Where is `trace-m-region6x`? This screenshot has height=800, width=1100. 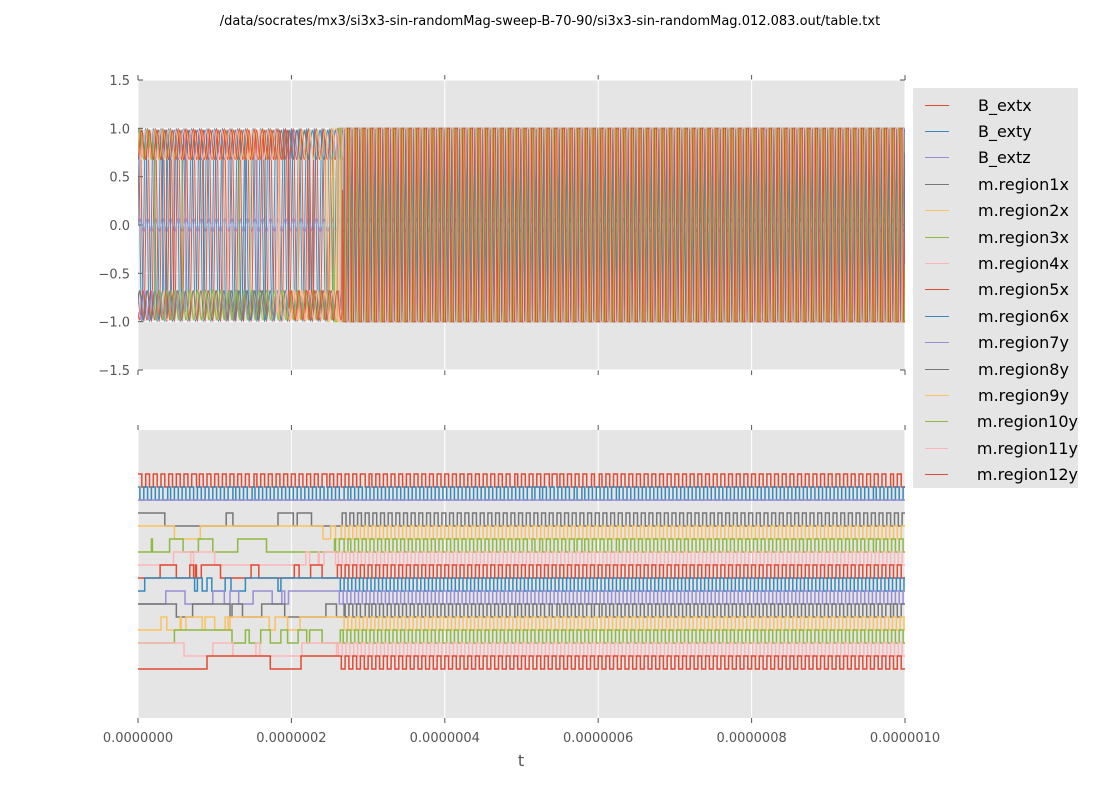
trace-m-region6x is located at coordinates (521, 584).